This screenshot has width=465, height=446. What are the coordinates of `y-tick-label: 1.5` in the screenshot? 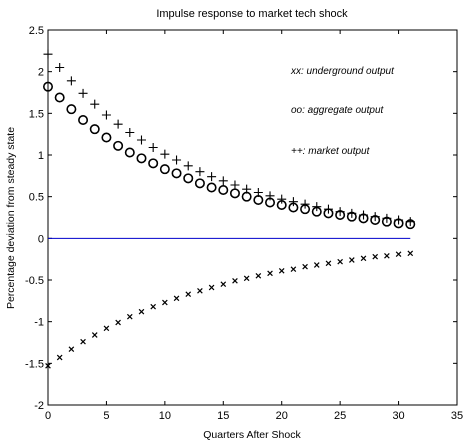 It's located at (36, 114).